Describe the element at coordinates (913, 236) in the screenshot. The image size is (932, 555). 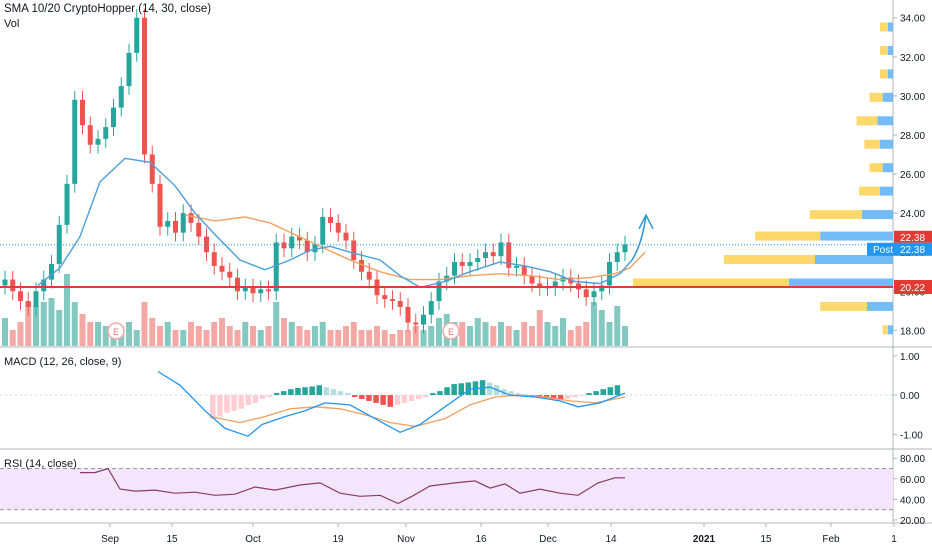
I see `current-price-badge` at that location.